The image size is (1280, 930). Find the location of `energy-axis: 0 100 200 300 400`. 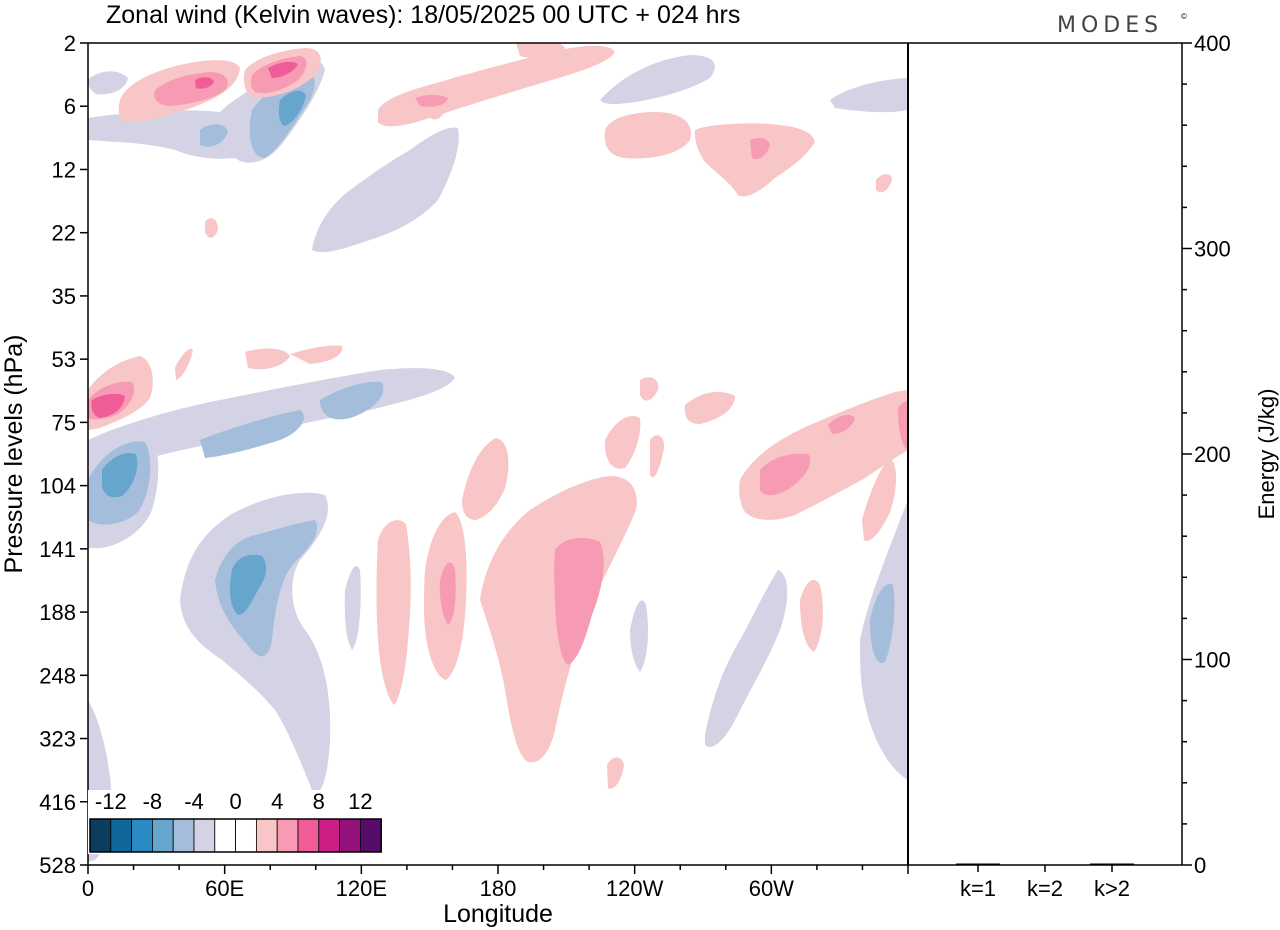

energy-axis: 0 100 200 300 400 is located at coordinates (1206, 454).